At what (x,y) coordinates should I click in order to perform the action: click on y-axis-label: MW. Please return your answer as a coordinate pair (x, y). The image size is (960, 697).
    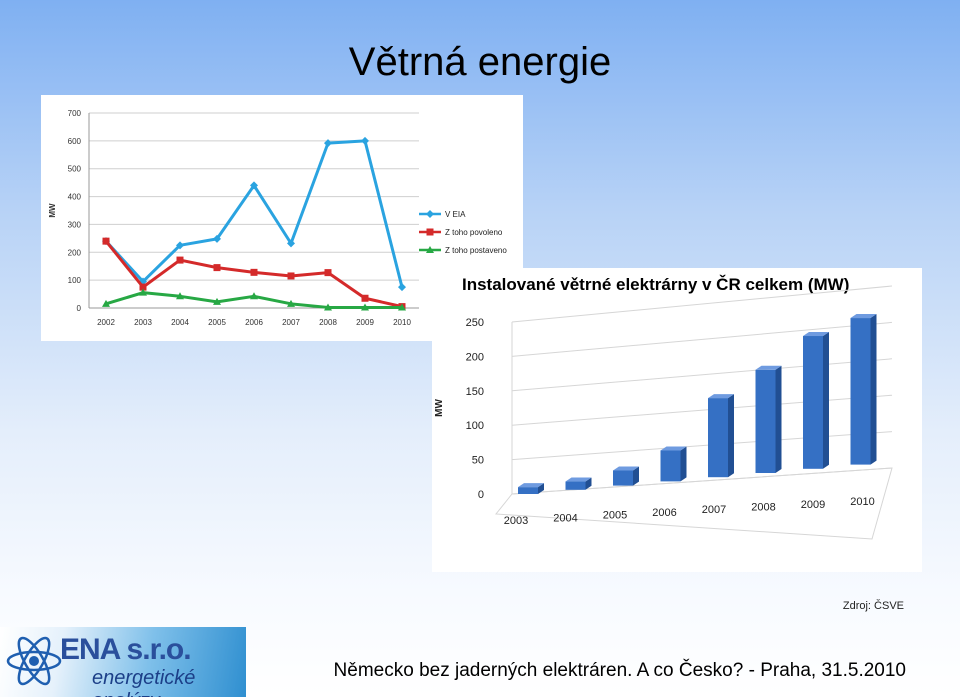
    Looking at the image, I should click on (439, 408).